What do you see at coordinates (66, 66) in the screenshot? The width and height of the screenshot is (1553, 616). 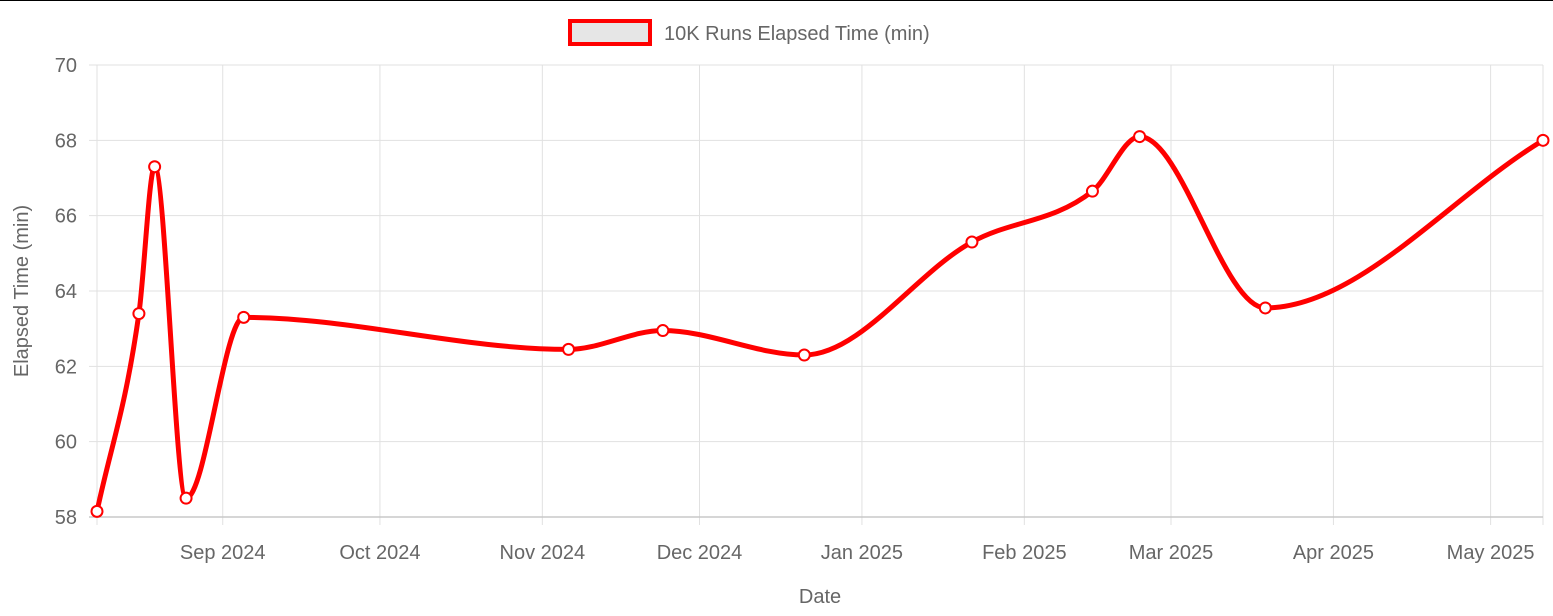 I see `y-tick-label: 70` at bounding box center [66, 66].